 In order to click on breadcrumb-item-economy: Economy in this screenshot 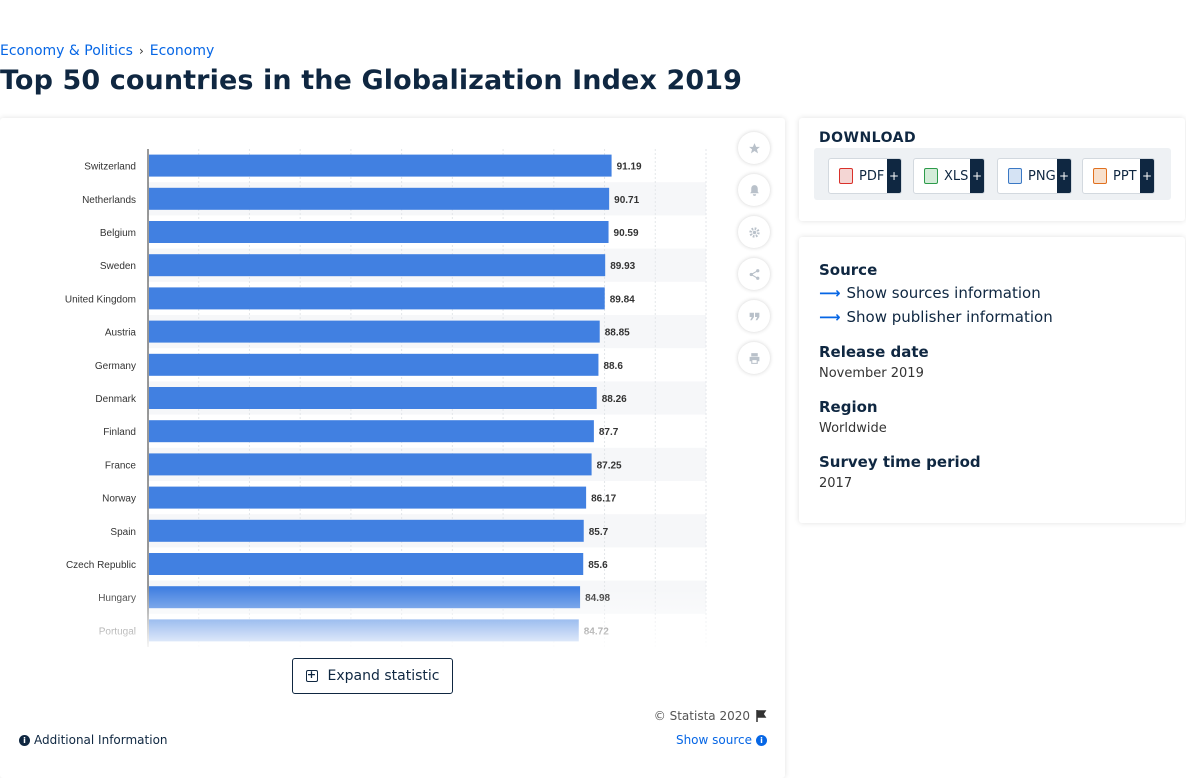, I will do `click(182, 51)`.